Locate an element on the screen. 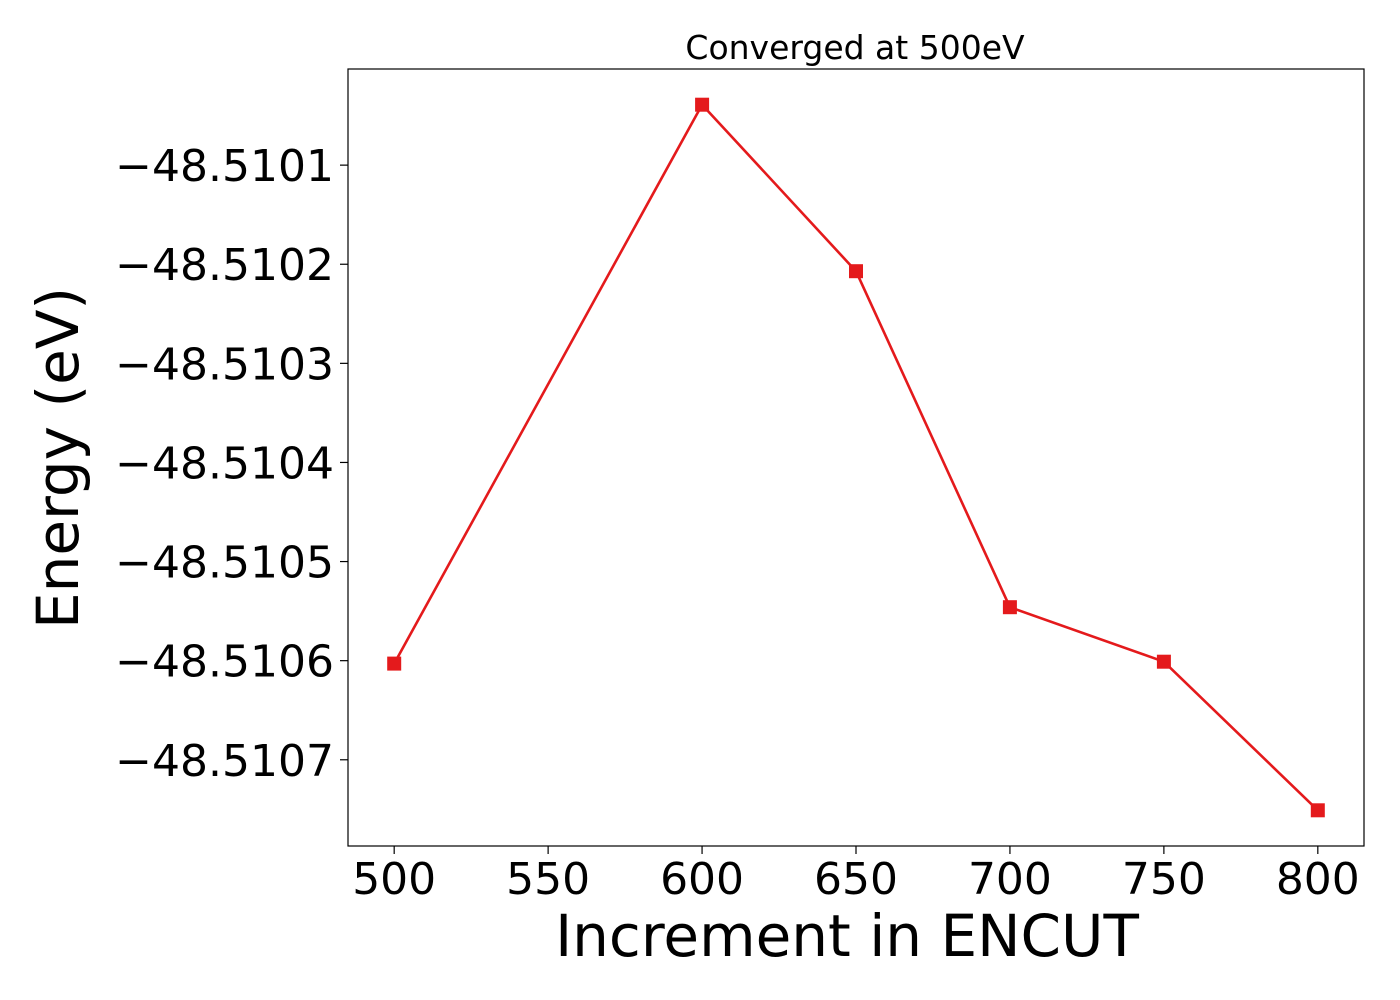  x-tick-label: 600 is located at coordinates (702, 879).